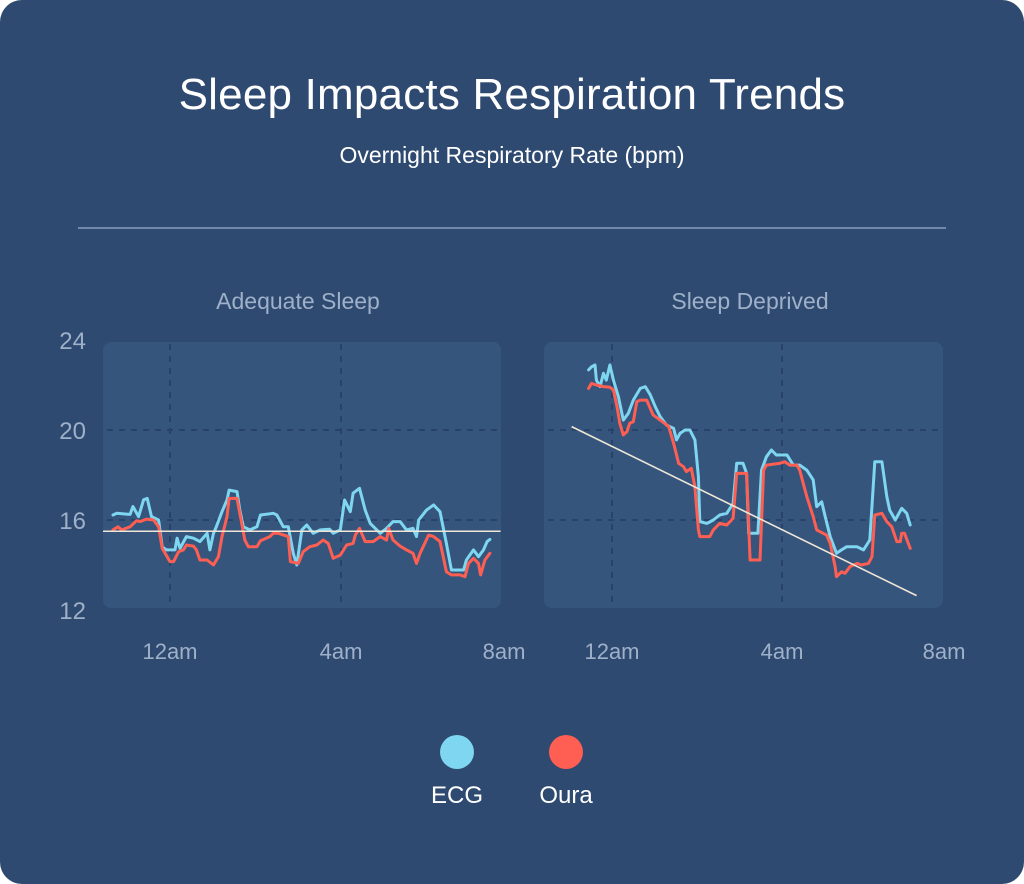 The height and width of the screenshot is (884, 1024). Describe the element at coordinates (72, 341) in the screenshot. I see `y-tick-label: 24` at that location.